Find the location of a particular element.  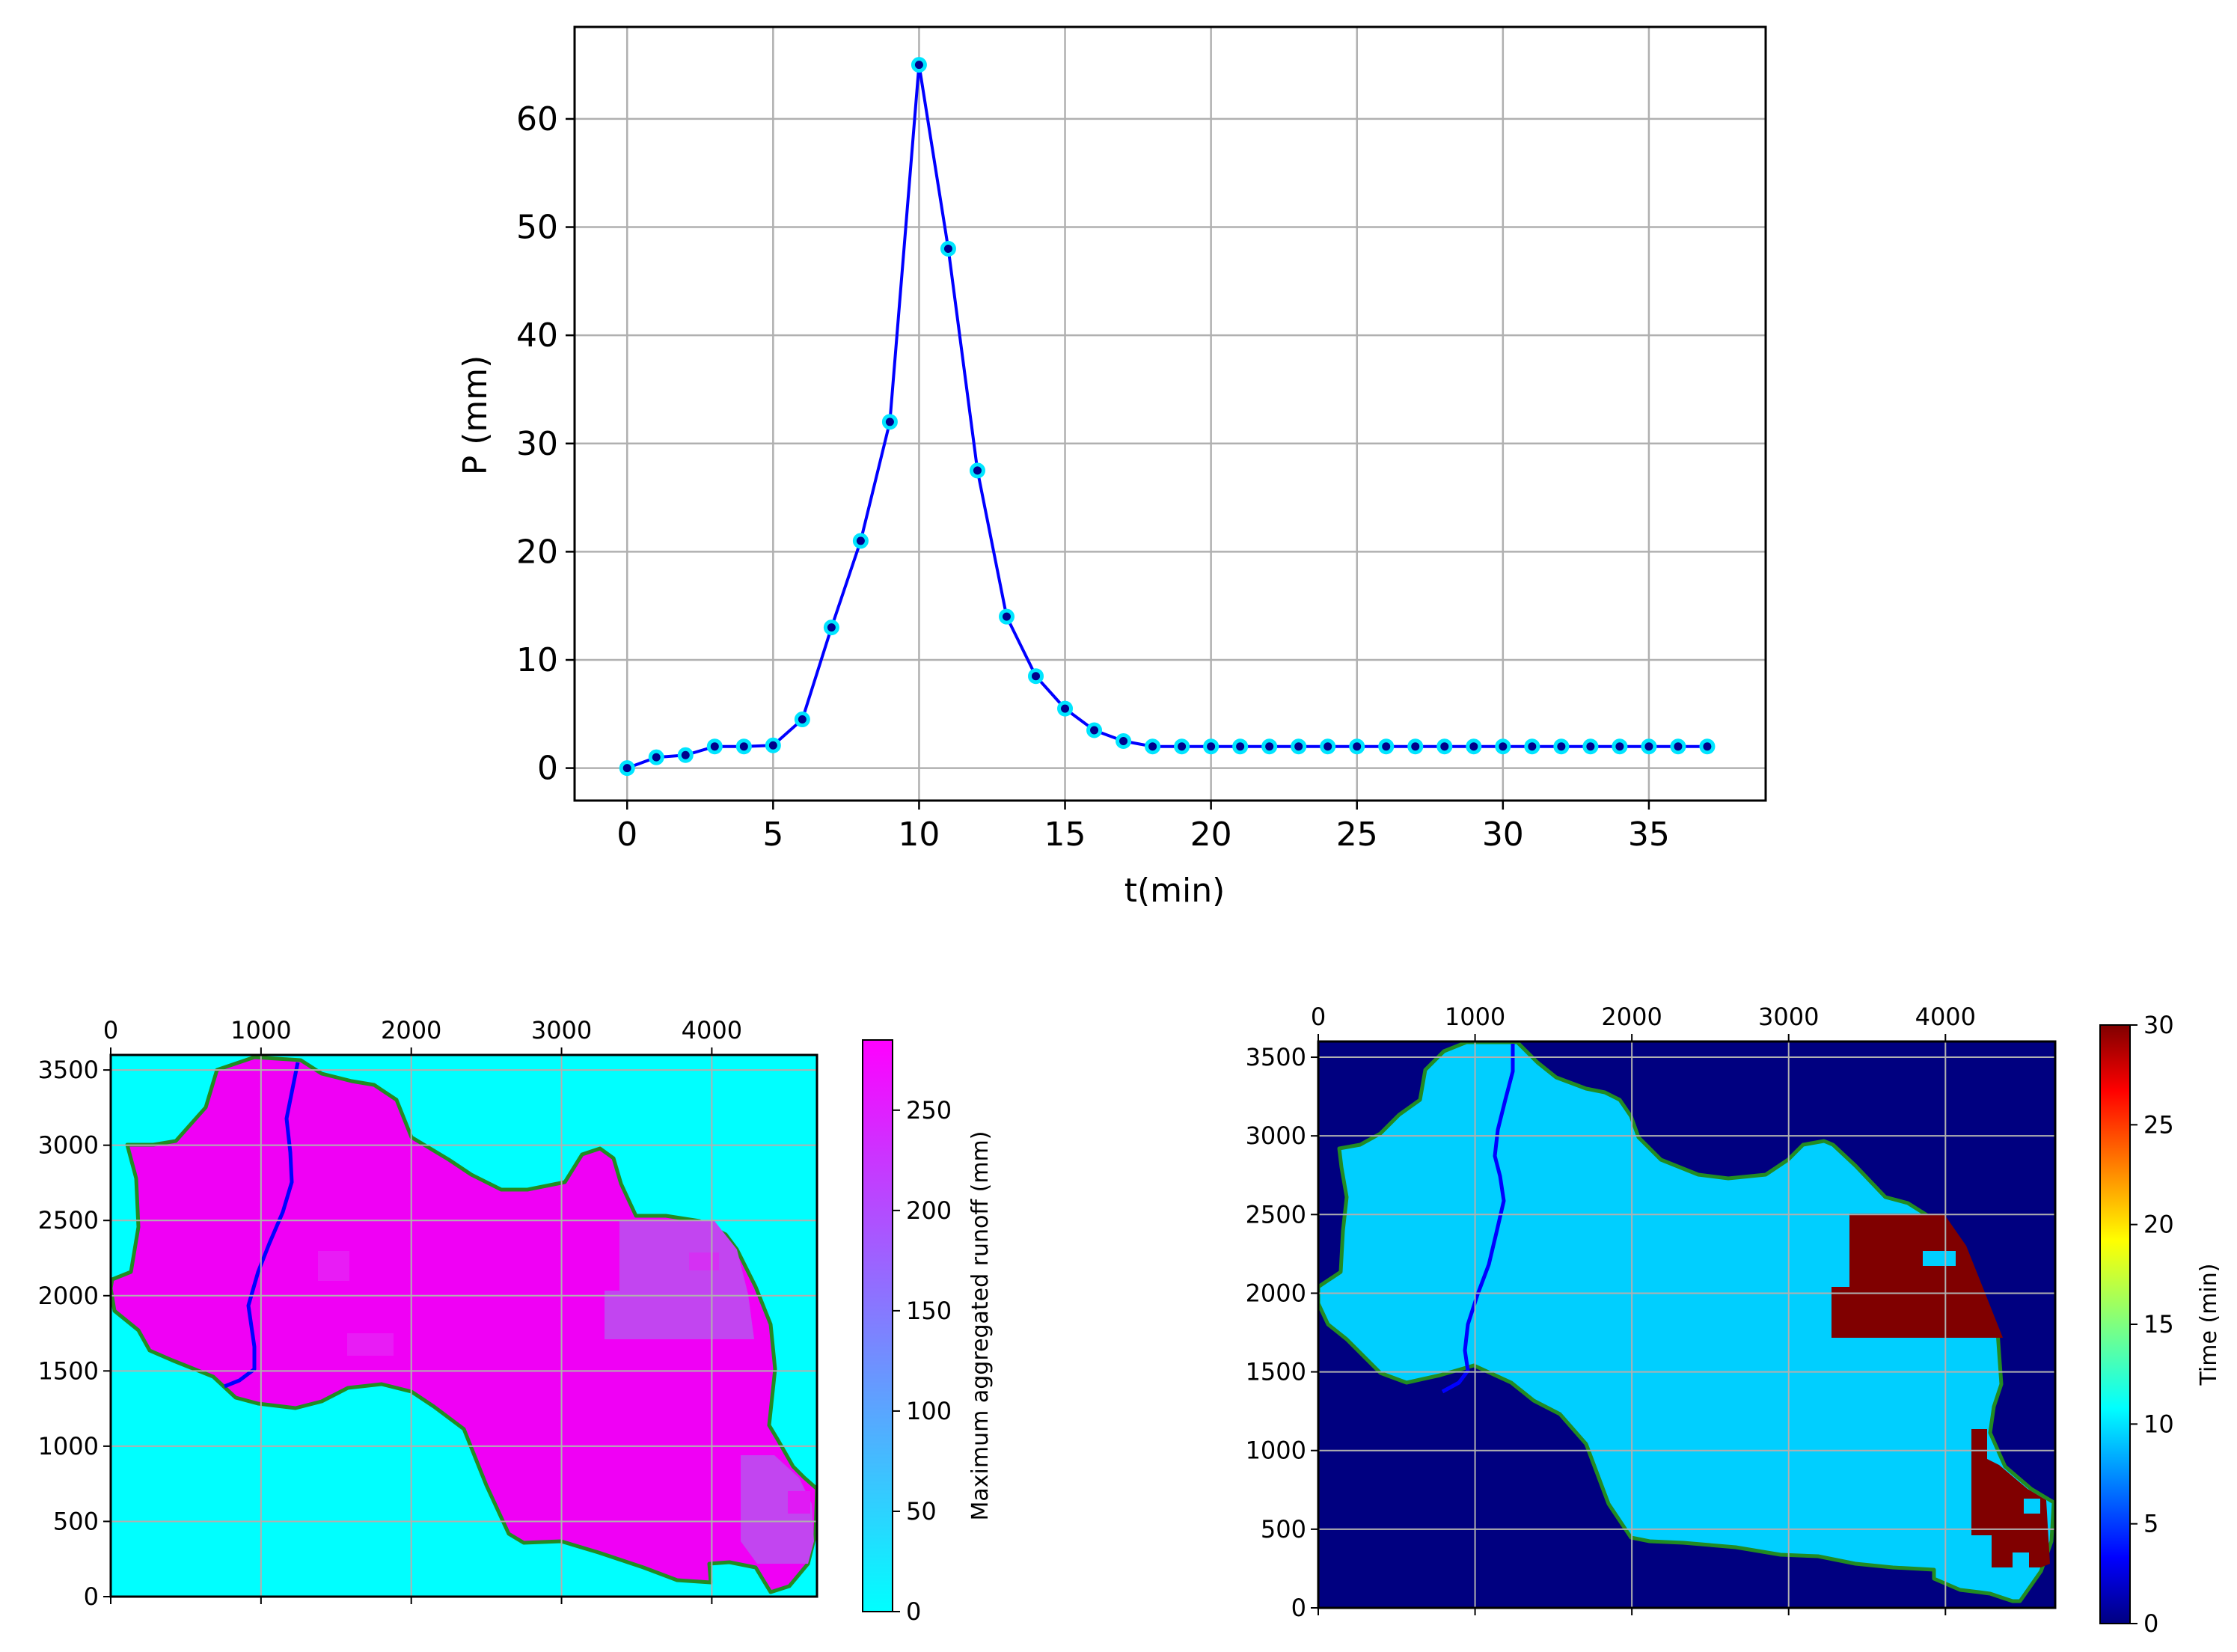

x-tick-label: 20 is located at coordinates (1211, 835).